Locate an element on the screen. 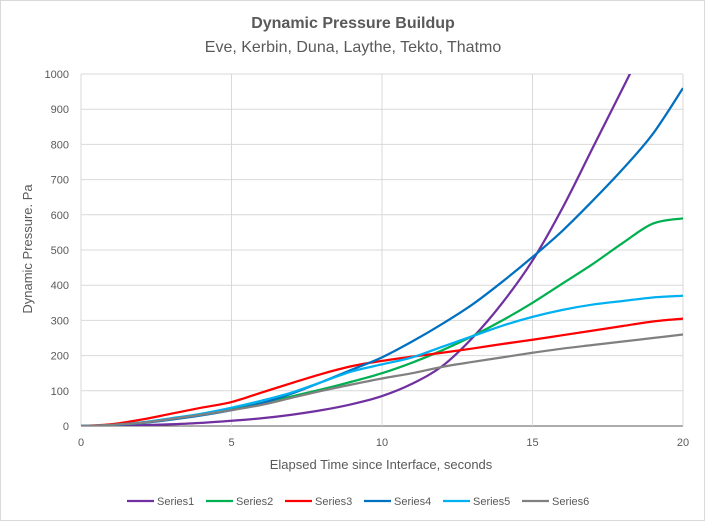 The image size is (705, 522). y-tick-label: 400 is located at coordinates (60, 286).